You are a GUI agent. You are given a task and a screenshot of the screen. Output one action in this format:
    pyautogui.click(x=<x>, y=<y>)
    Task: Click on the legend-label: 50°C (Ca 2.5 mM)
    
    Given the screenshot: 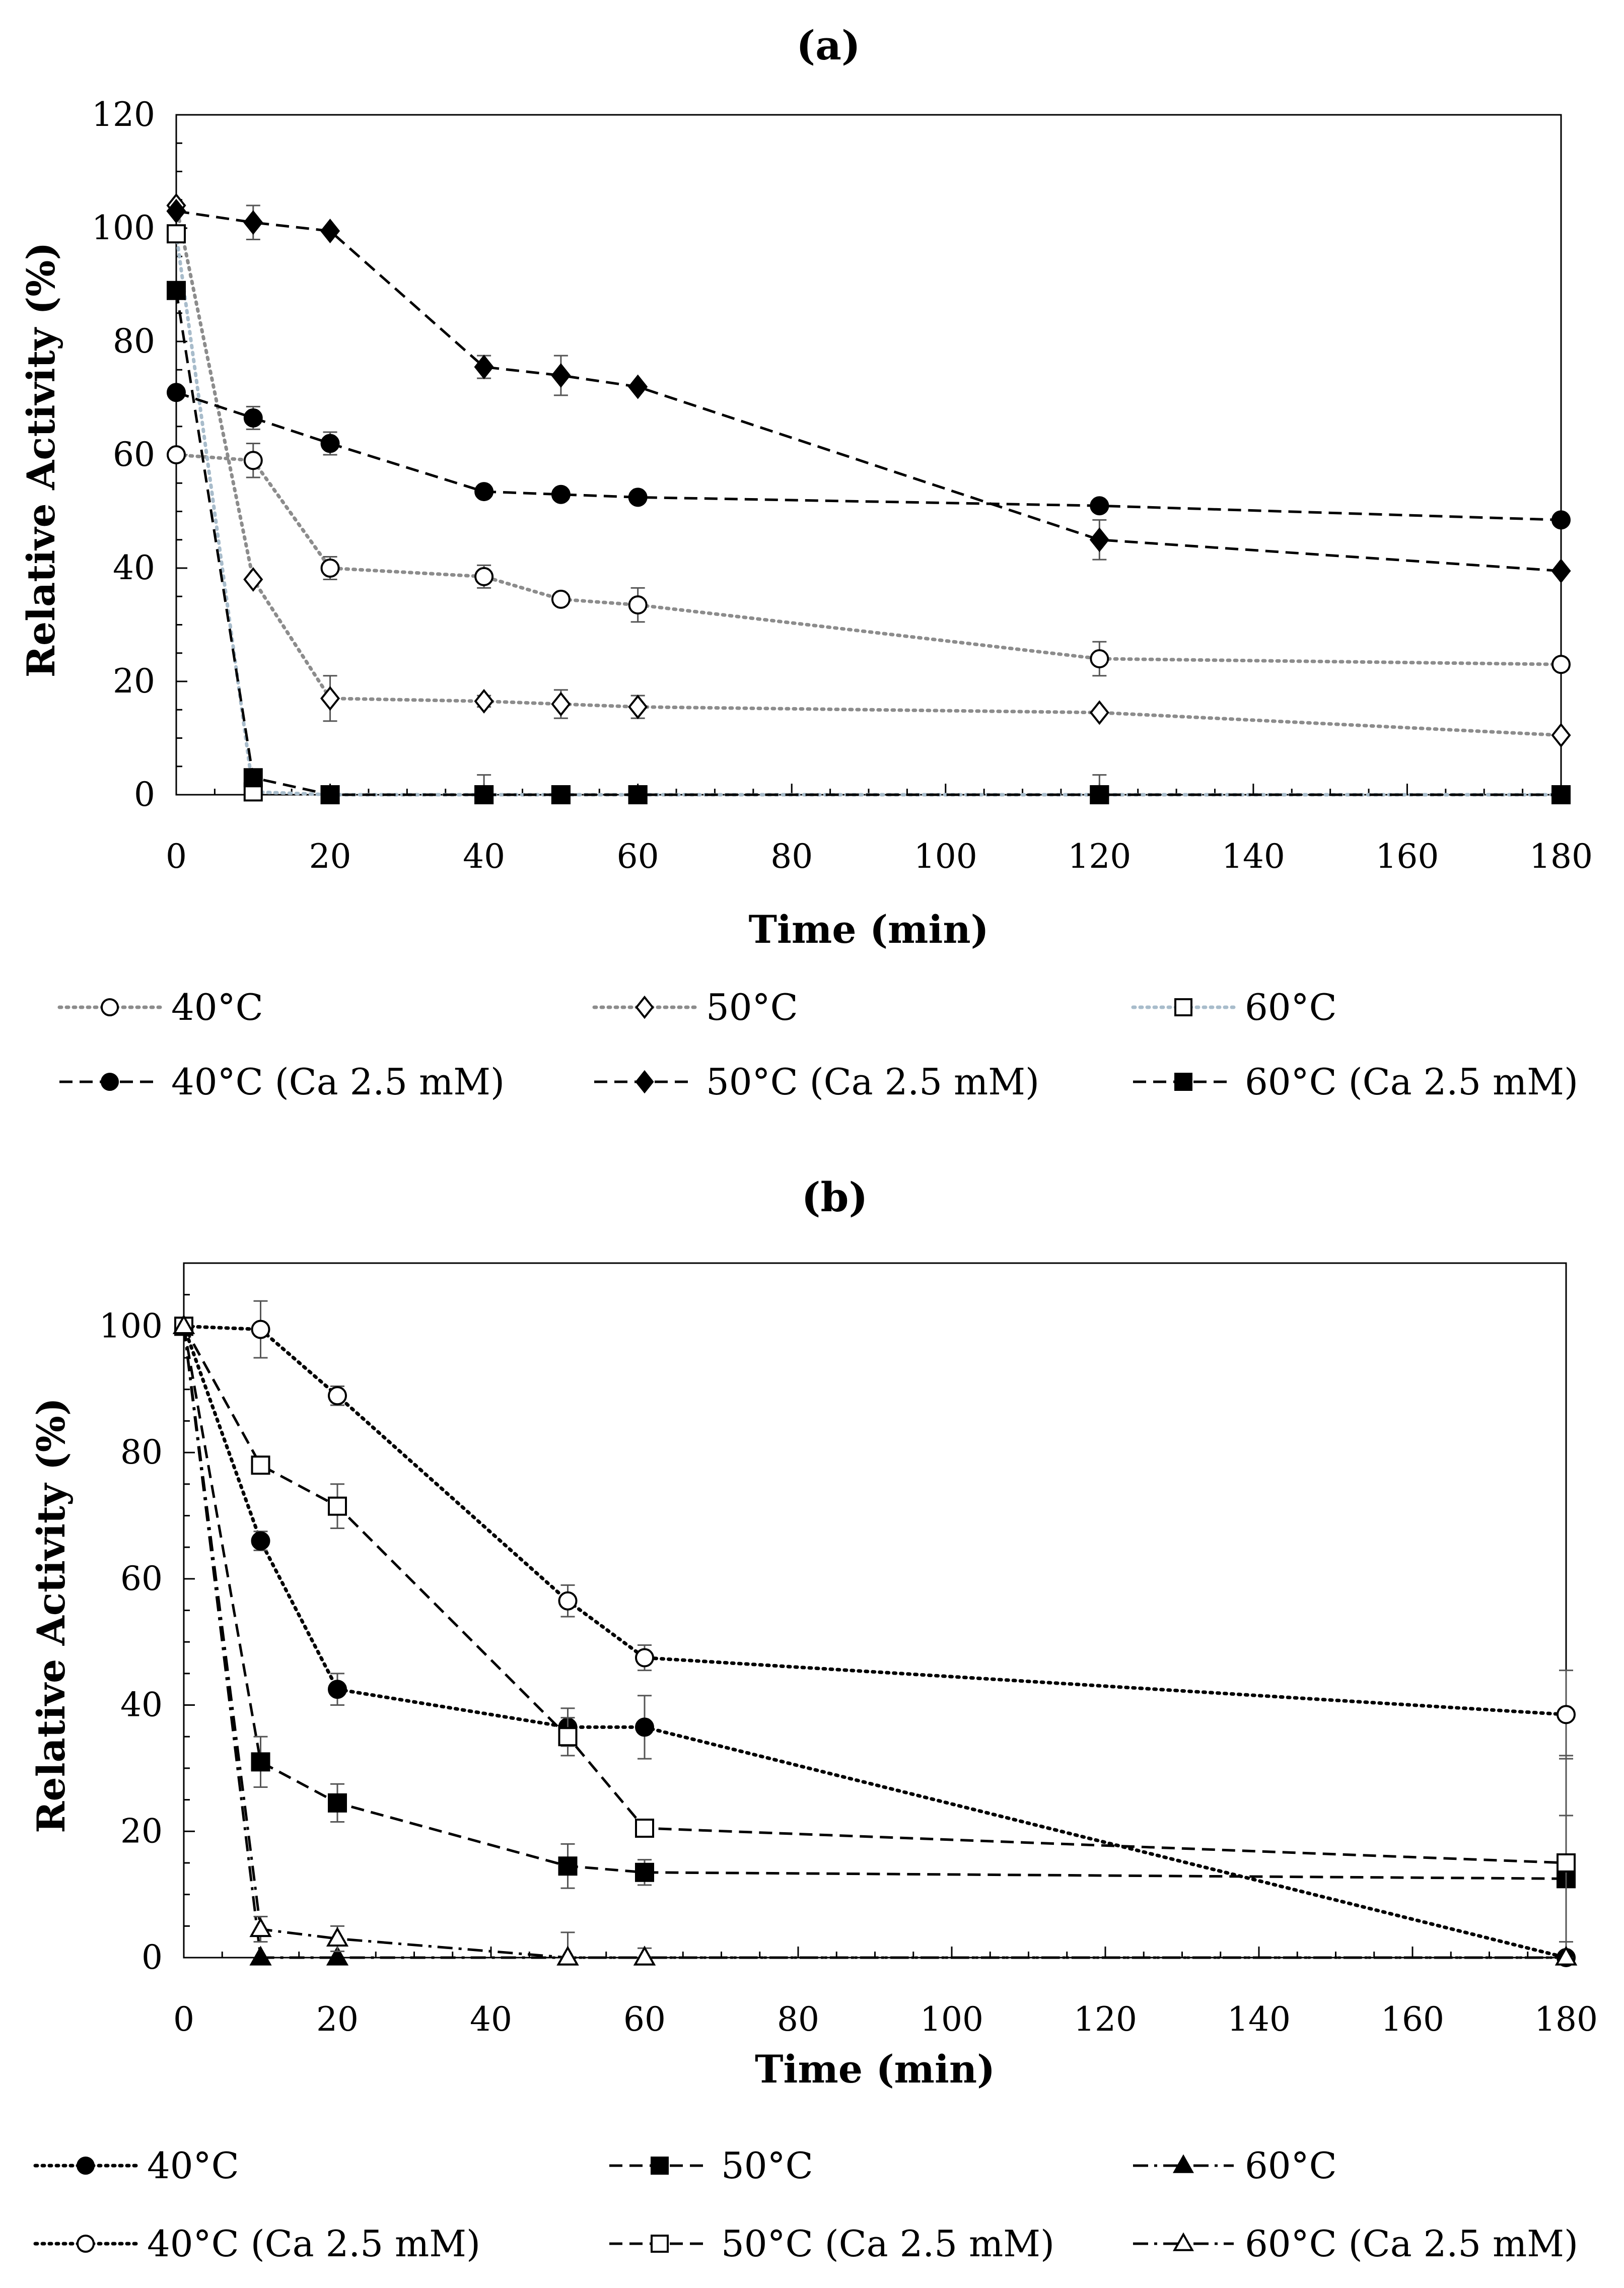 What is the action you would take?
    pyautogui.click(x=887, y=2244)
    